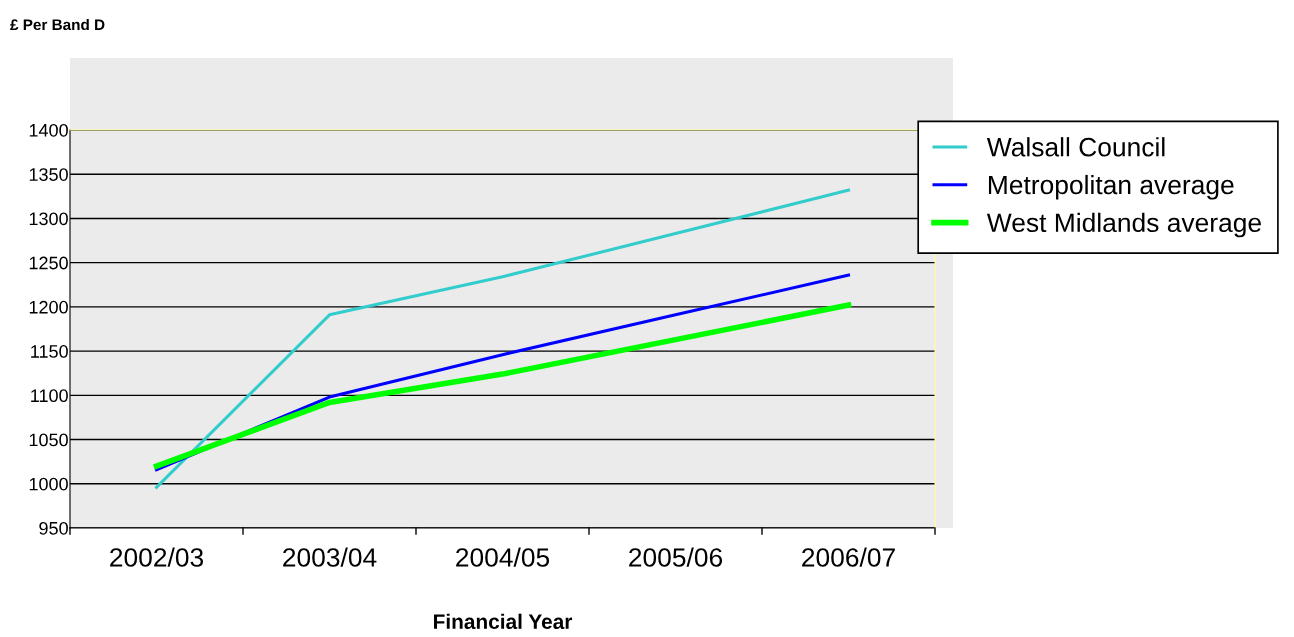 The width and height of the screenshot is (1294, 637). What do you see at coordinates (48, 440) in the screenshot?
I see `y-tick-label: 1050` at bounding box center [48, 440].